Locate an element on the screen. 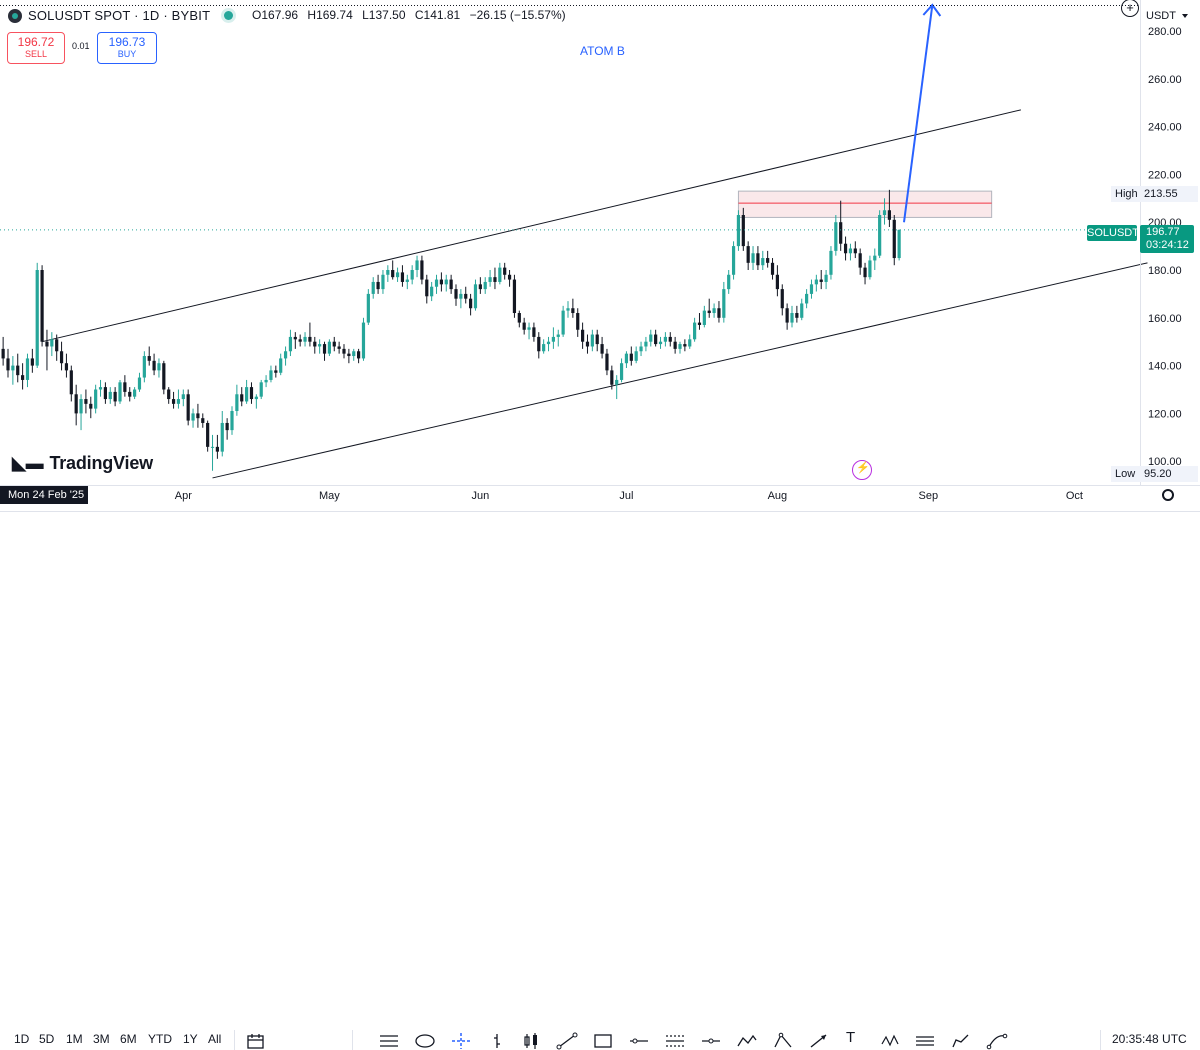 The image size is (1200, 1050). sell-button: 196.72 SELL is located at coordinates (36, 48).